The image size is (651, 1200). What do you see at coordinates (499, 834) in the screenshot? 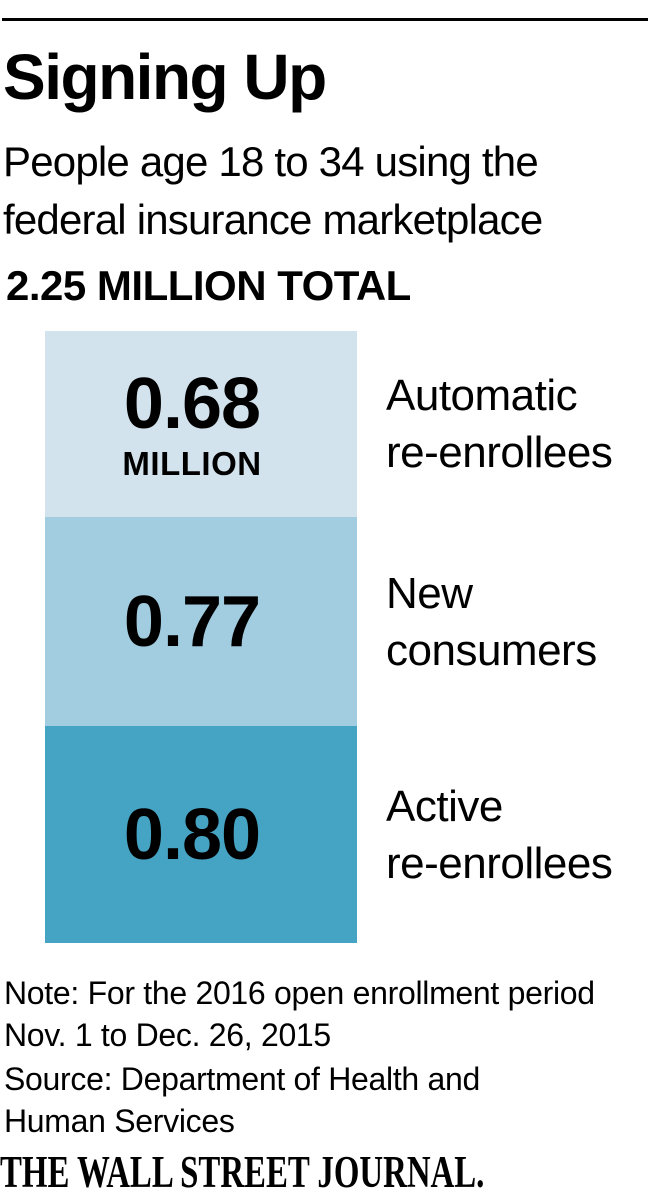
I see `segment-label-active-re-enrollees: Active re-enrollees` at bounding box center [499, 834].